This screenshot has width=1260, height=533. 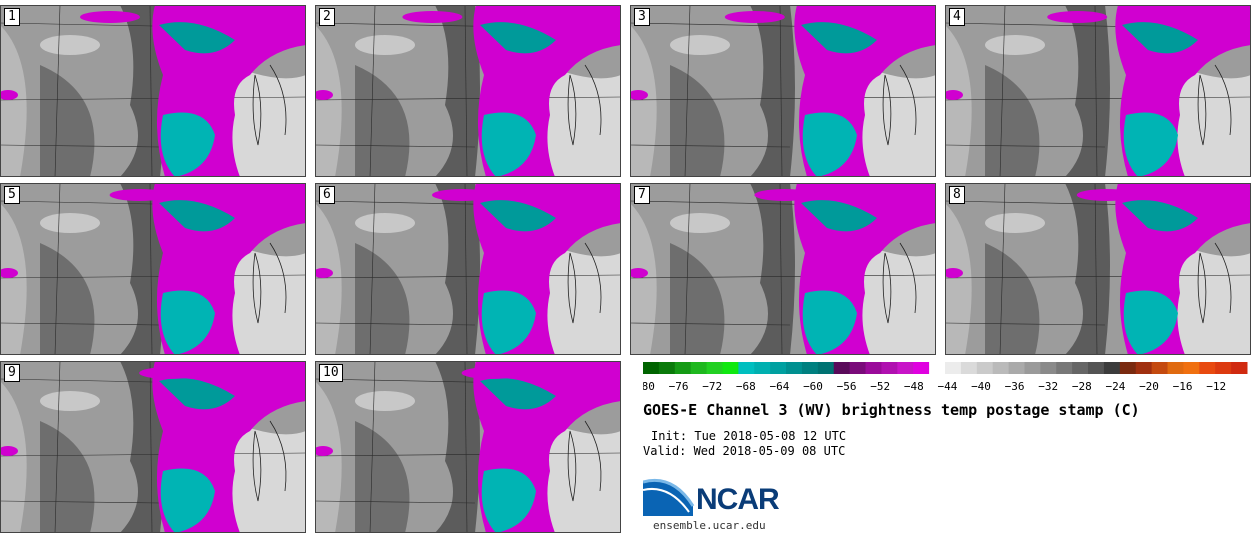 I want to click on colorbar-tick-label: −32, so click(x=1048, y=386).